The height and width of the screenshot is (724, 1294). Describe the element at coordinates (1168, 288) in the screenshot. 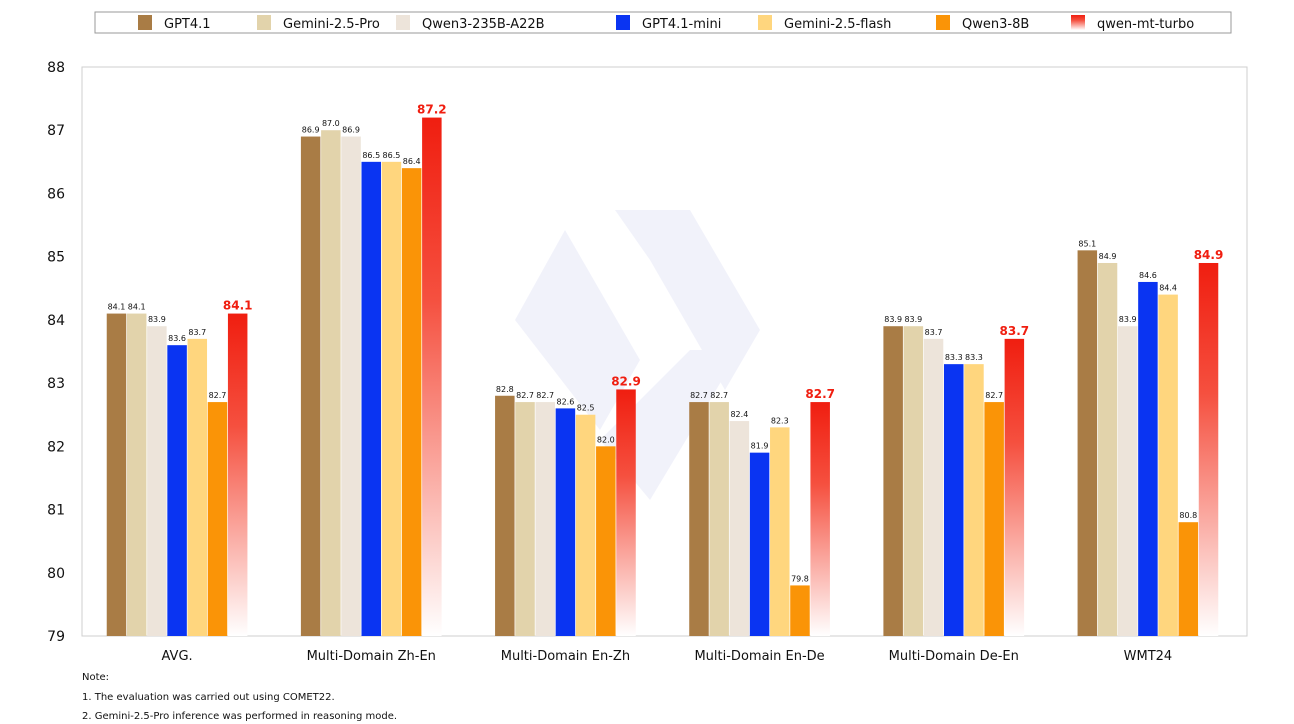

I see `bar-value-label: 84.4` at that location.